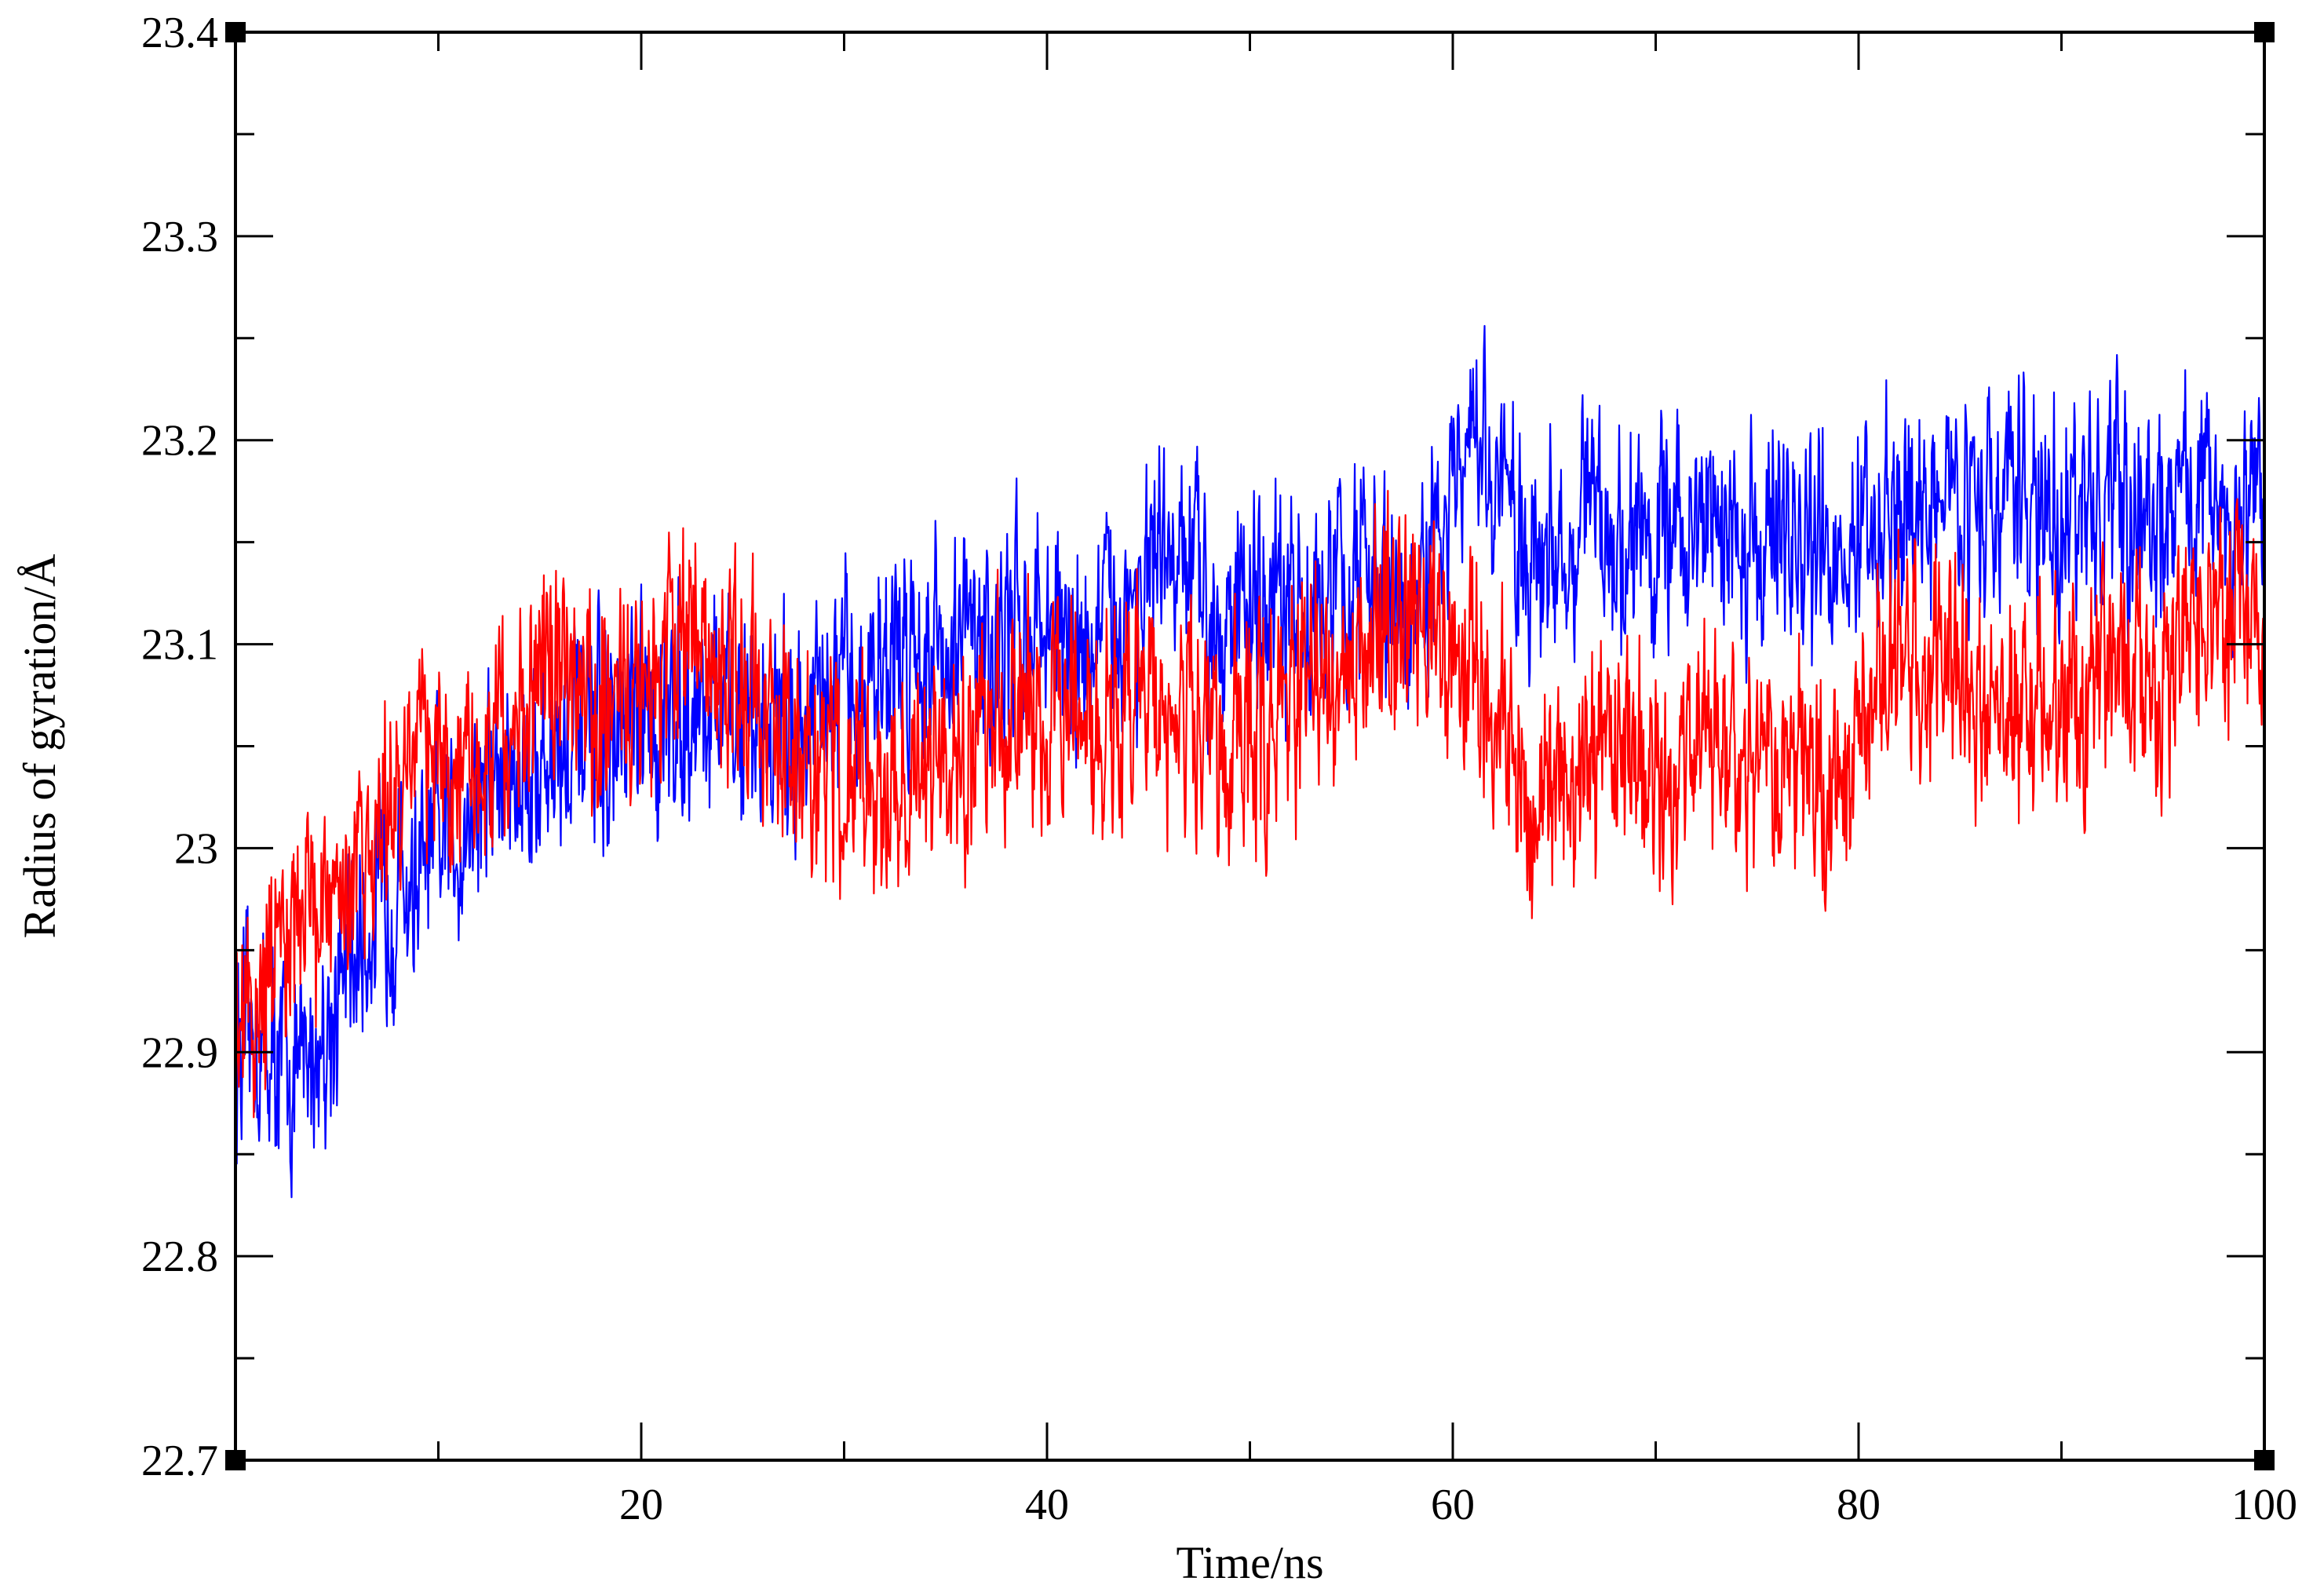 The height and width of the screenshot is (1596, 2324). What do you see at coordinates (179, 237) in the screenshot?
I see `y-tick-label: 23.3` at bounding box center [179, 237].